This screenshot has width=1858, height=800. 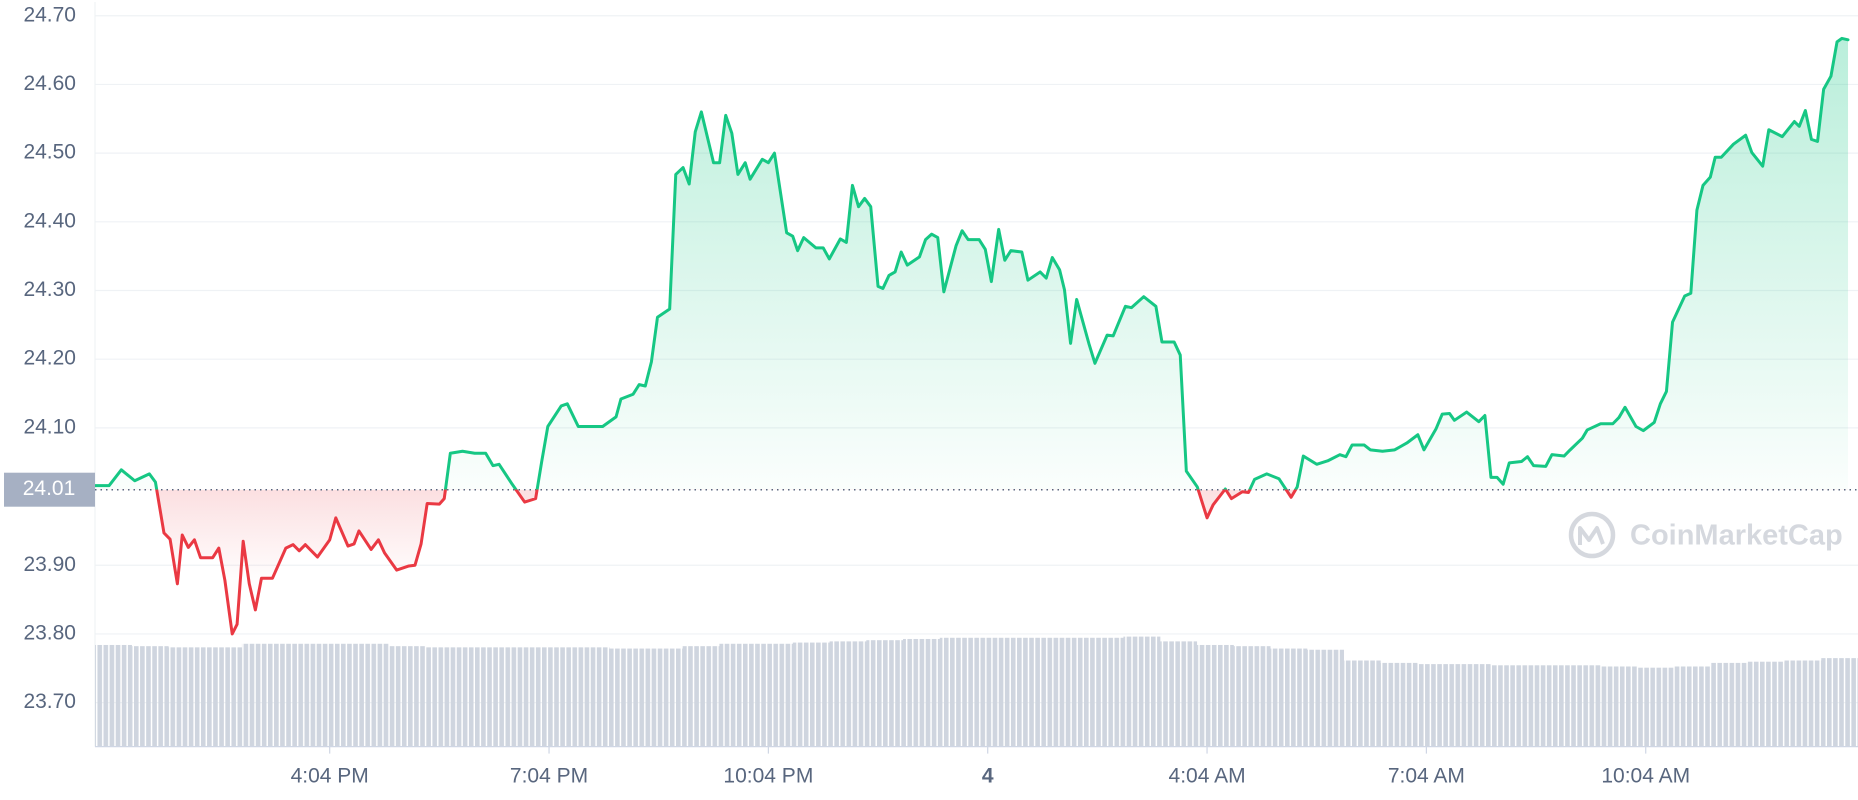 What do you see at coordinates (988, 776) in the screenshot?
I see `x-tick-label: 4` at bounding box center [988, 776].